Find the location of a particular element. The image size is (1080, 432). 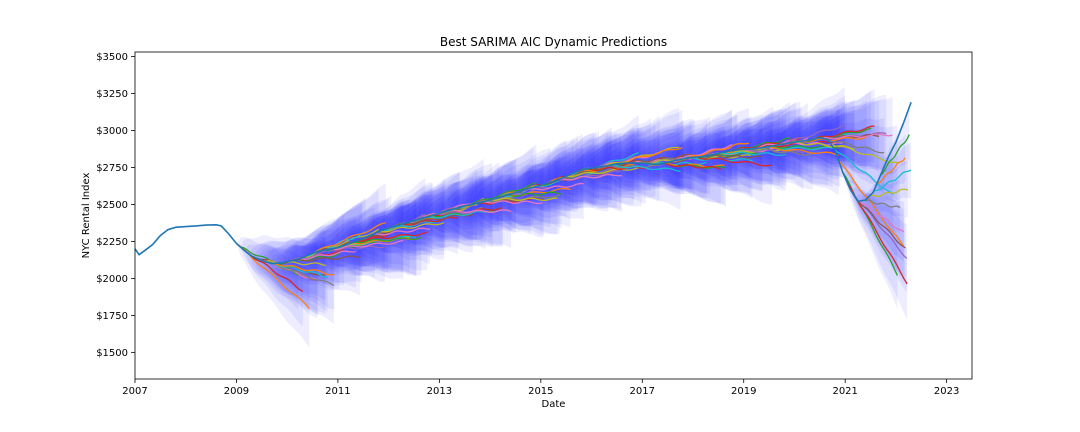

x-tick-label: 2013 is located at coordinates (439, 391).